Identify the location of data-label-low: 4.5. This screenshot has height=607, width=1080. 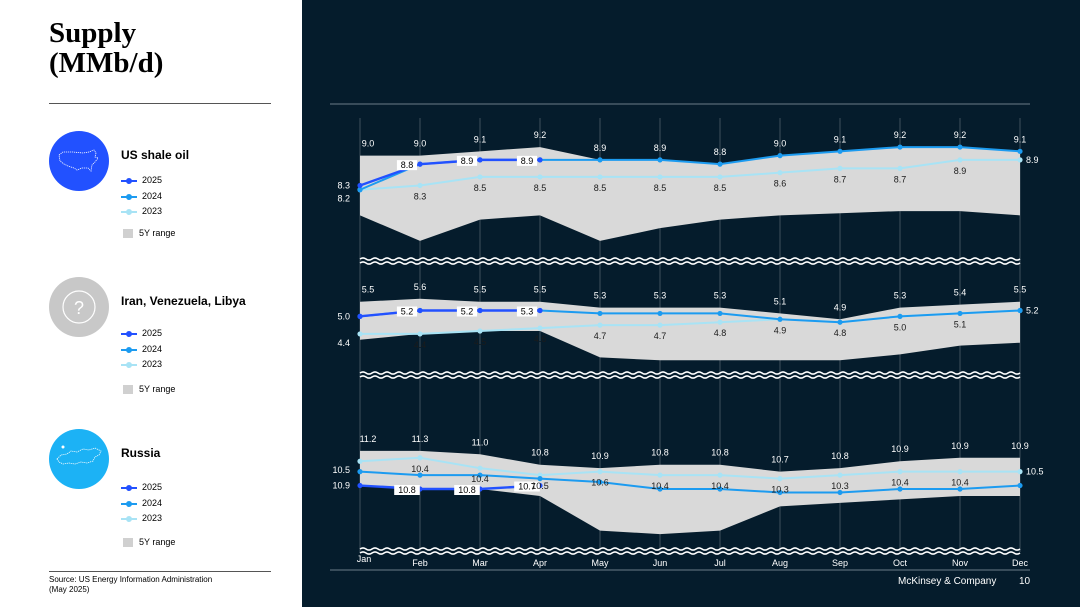
(480, 342).